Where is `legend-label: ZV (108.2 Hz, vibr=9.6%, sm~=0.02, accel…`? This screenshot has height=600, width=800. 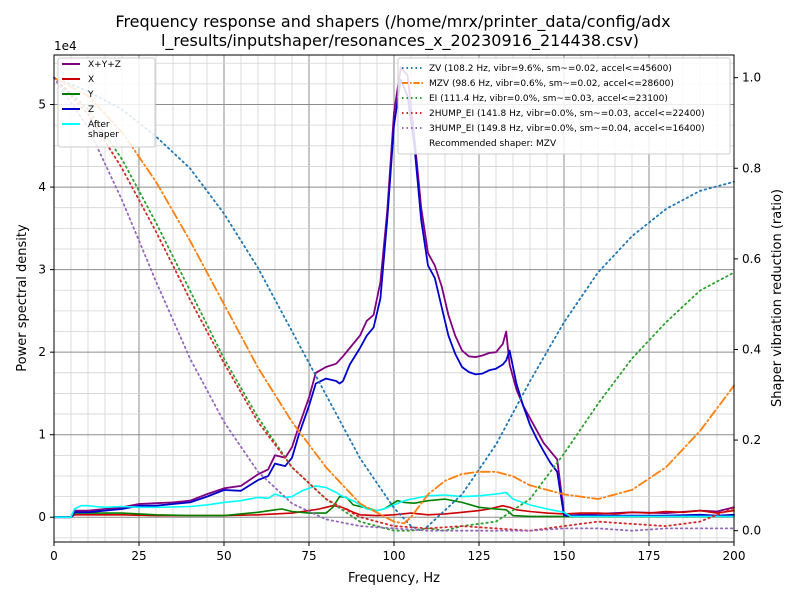
legend-label: ZV (108.2 Hz, vibr=9.6%, sm~=0.02, accel… is located at coordinates (550, 69).